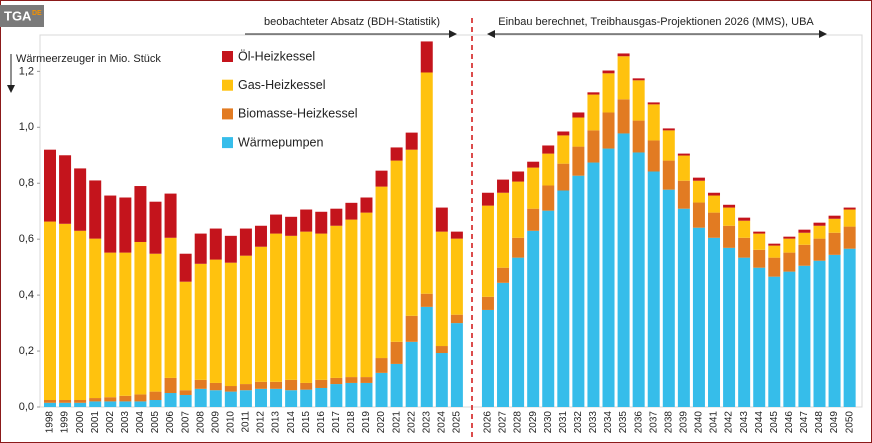 Image resolution: width=872 pixels, height=443 pixels. What do you see at coordinates (246, 422) in the screenshot?
I see `x-tick-label: 2011` at bounding box center [246, 422].